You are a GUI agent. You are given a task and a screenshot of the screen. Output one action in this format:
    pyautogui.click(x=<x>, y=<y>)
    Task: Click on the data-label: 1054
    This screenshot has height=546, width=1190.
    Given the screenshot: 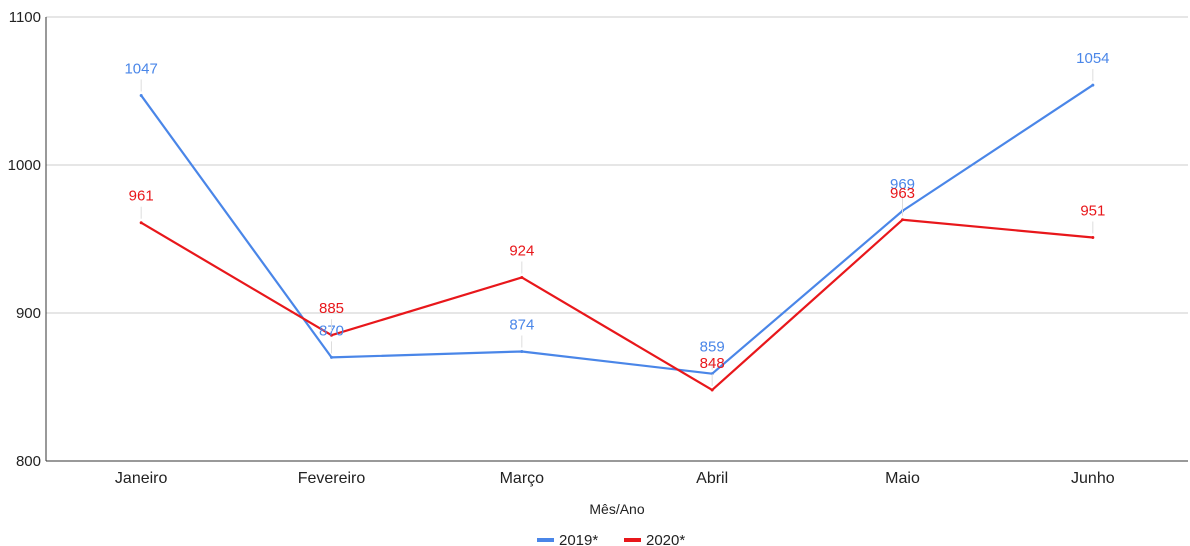 What is the action you would take?
    pyautogui.click(x=1092, y=58)
    